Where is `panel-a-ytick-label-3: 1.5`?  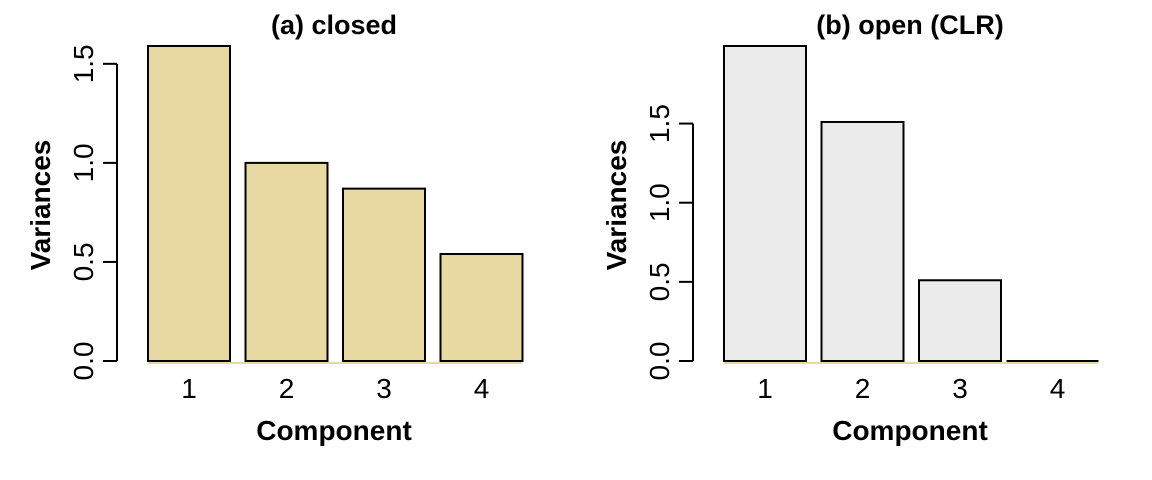 panel-a-ytick-label-3: 1.5 is located at coordinates (83, 63).